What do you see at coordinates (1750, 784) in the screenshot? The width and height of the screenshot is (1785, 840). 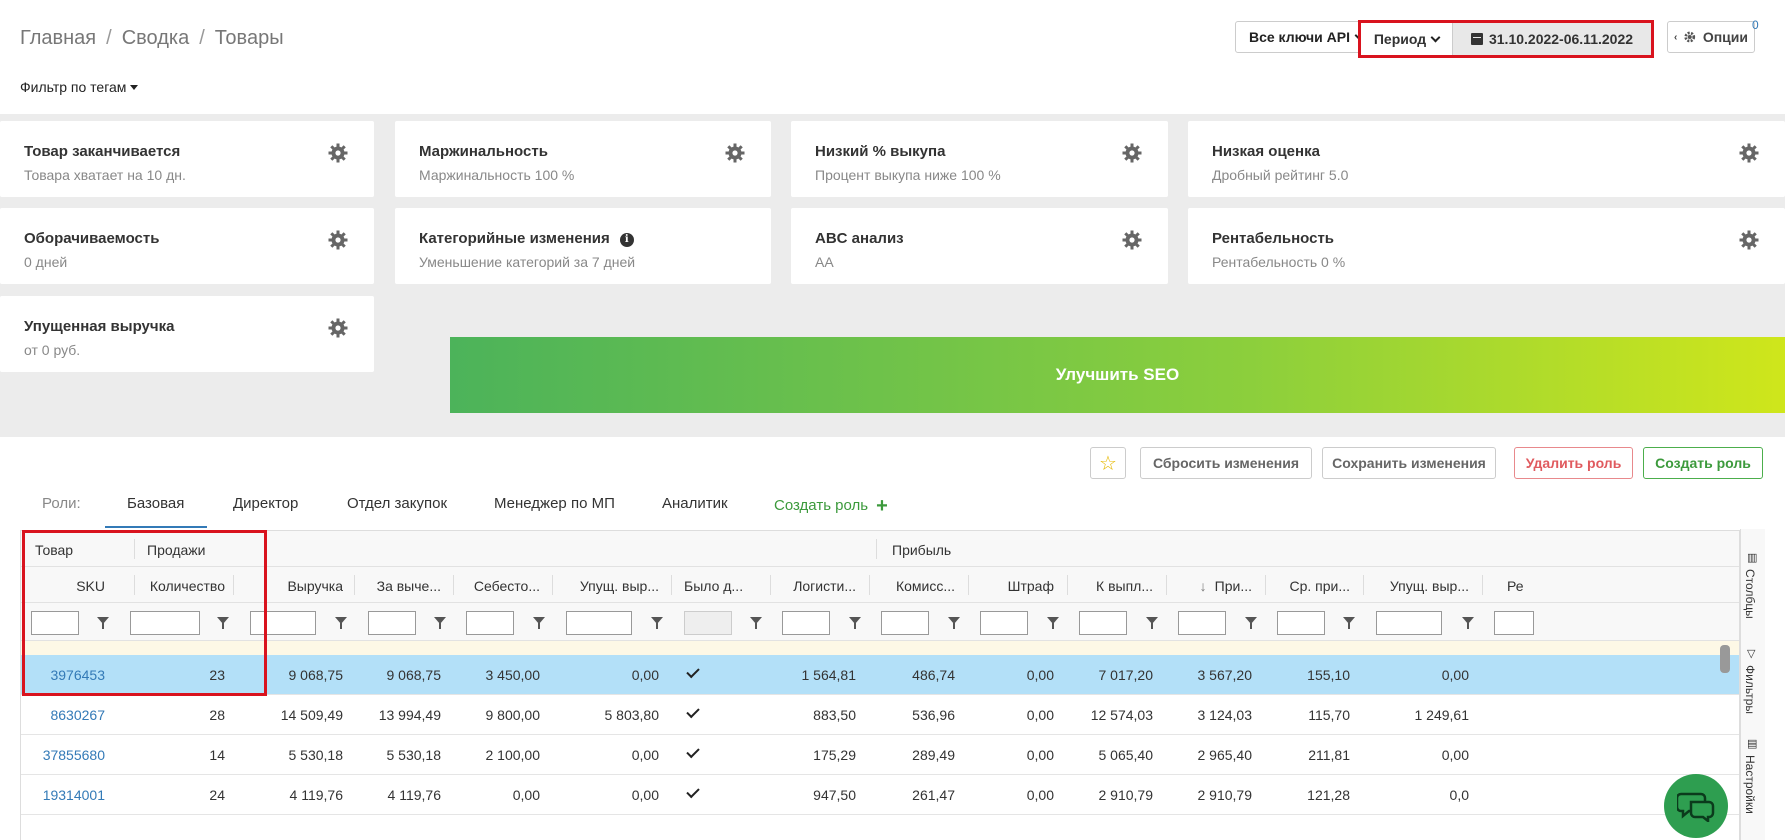 I see `side-tab-settings: Настройки` at bounding box center [1750, 784].